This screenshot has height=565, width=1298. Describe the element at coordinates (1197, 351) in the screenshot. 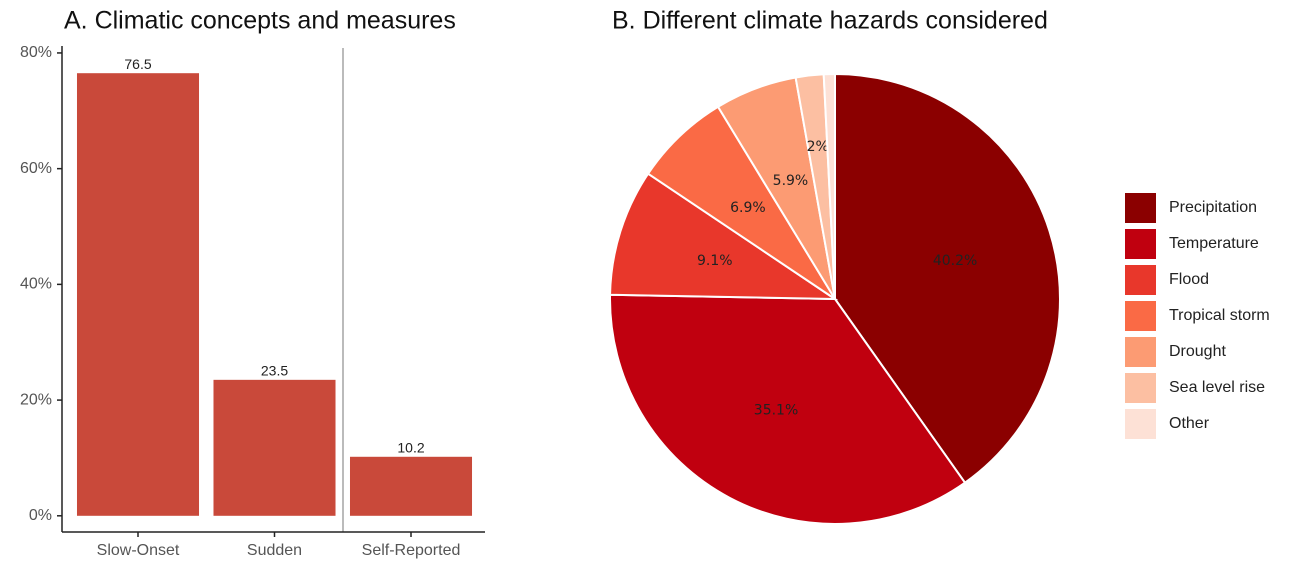

I see `legend-label: Drought` at that location.